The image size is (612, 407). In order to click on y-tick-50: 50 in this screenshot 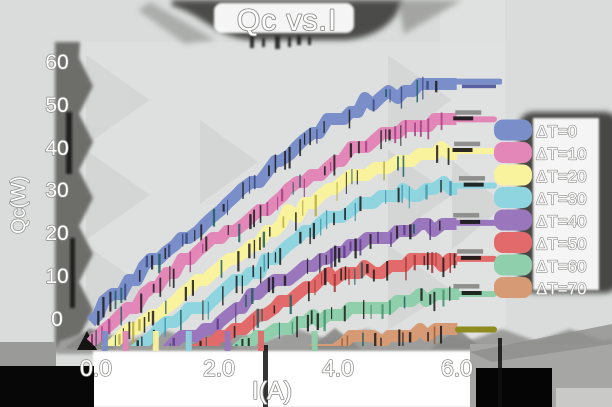, I will do `click(56, 105)`.